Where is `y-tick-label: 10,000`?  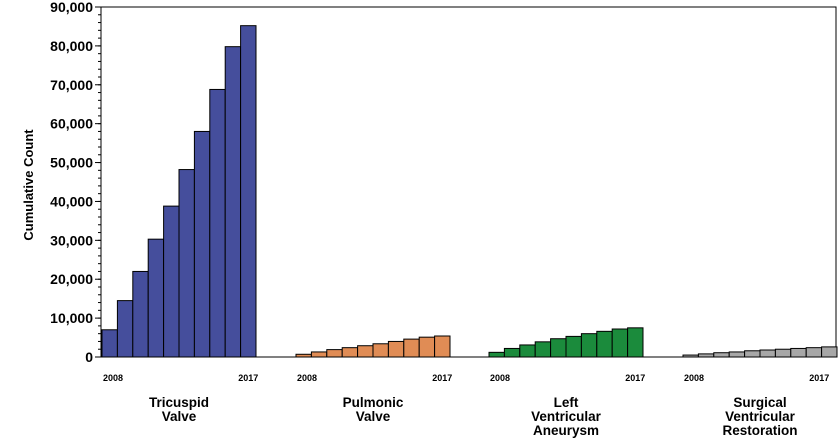 y-tick-label: 10,000 is located at coordinates (71, 318).